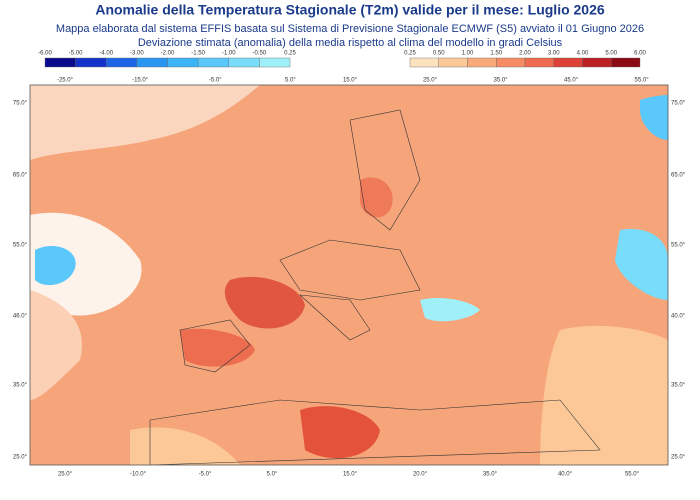 This screenshot has height=500, width=700. Describe the element at coordinates (500, 81) in the screenshot. I see `legend-bottom-label: 35.0°` at that location.